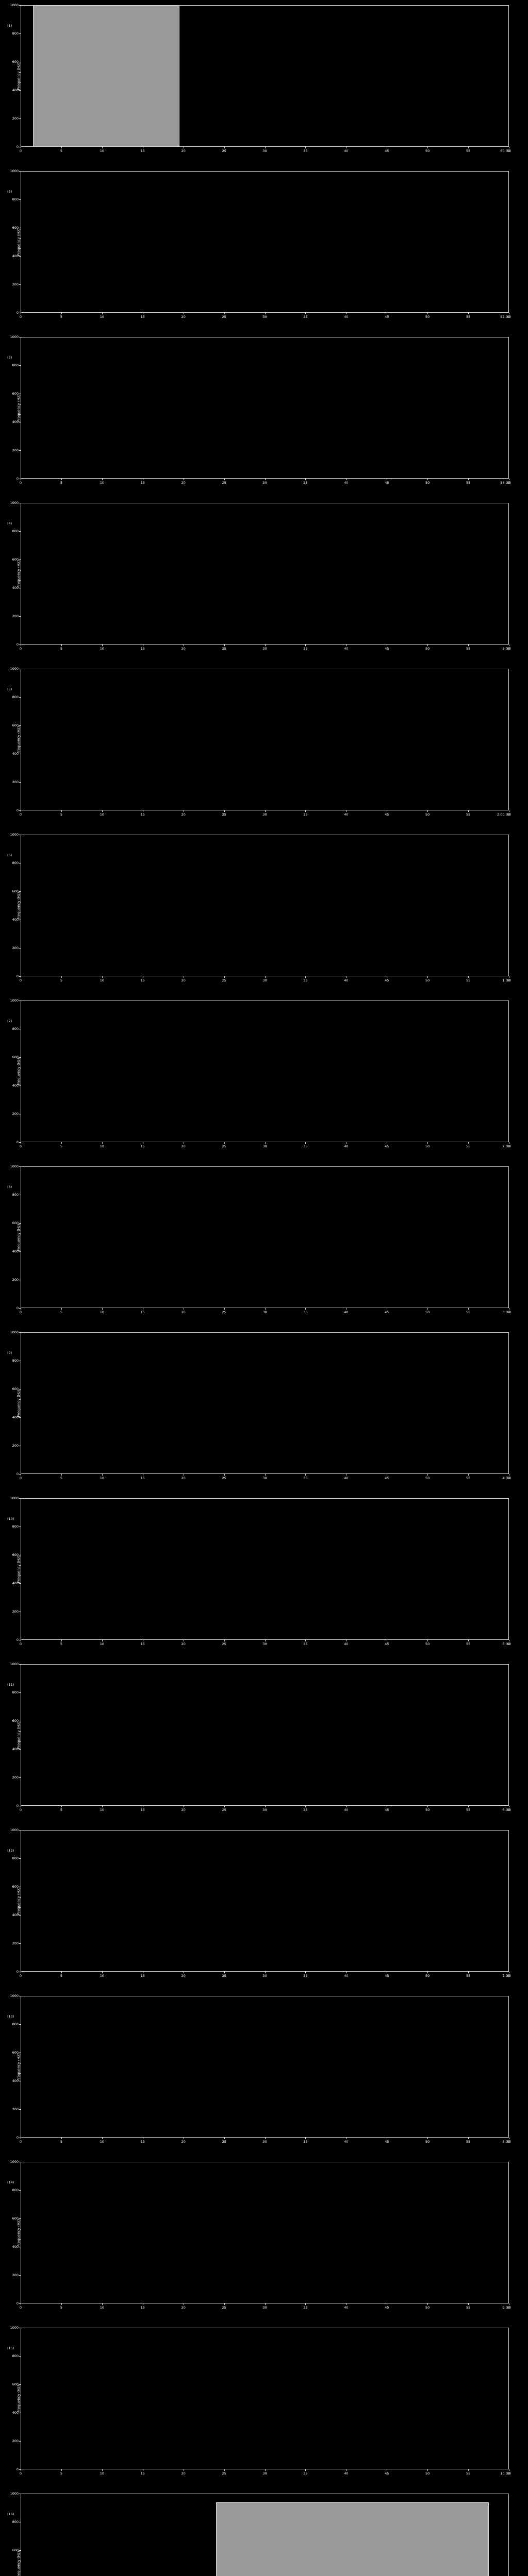  What do you see at coordinates (10, 1685) in the screenshot?
I see `panel-index-label: (11)` at bounding box center [10, 1685].